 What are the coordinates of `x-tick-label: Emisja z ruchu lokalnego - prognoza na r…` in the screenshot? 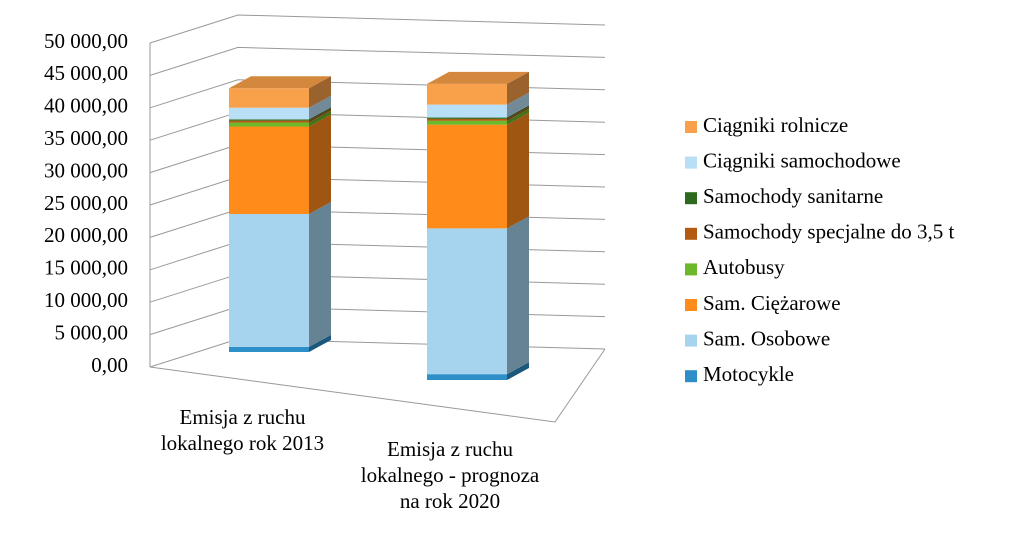 It's located at (450, 475).